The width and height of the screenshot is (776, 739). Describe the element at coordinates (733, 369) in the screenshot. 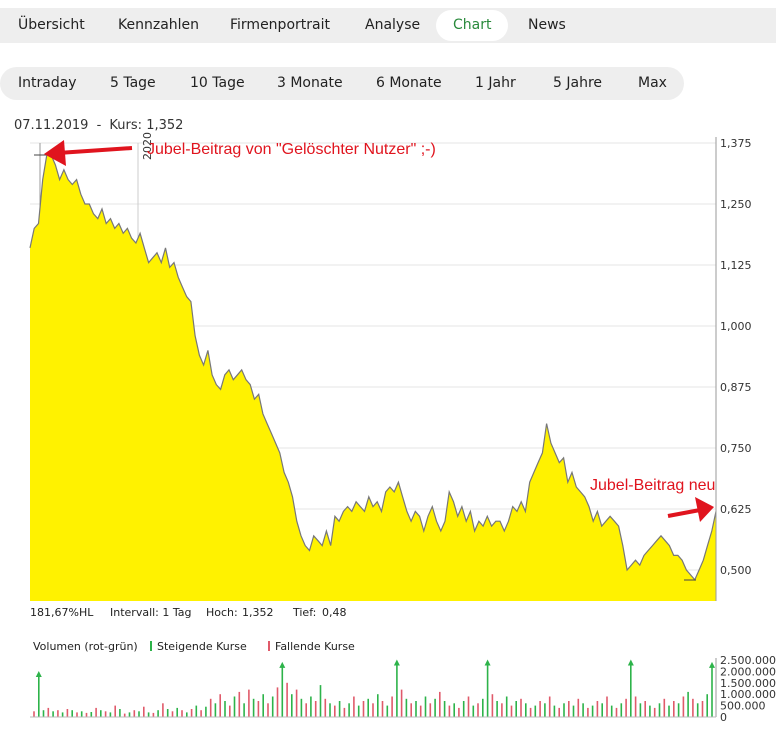

I see `price-y-axis: 1,375 1,250 1,125 1,000 0,875 0,750 0,625 0,500` at that location.